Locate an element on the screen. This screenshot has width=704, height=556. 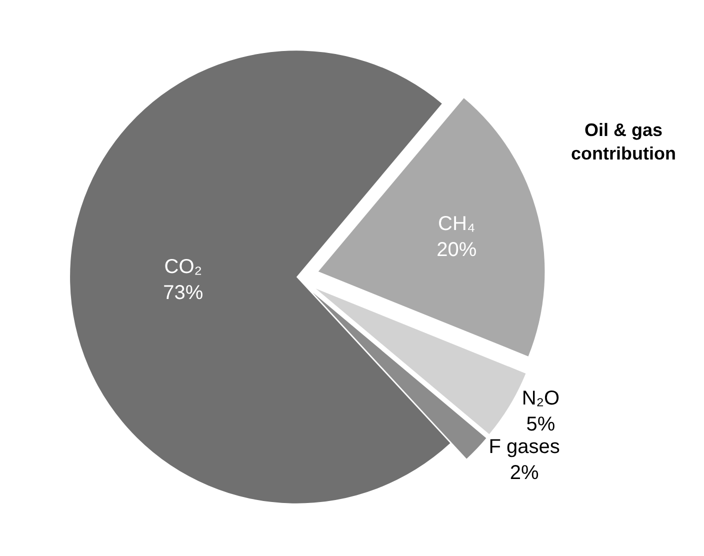
data-label: 2% is located at coordinates (524, 473).